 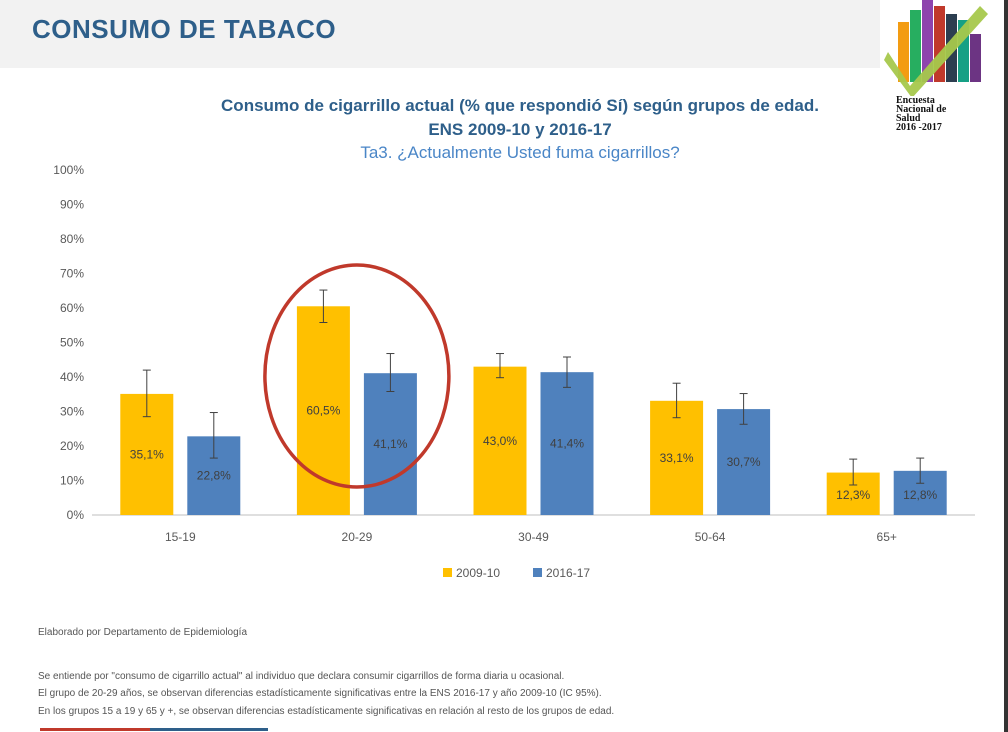 What do you see at coordinates (533, 537) in the screenshot?
I see `x-tick-label: 30-49` at bounding box center [533, 537].